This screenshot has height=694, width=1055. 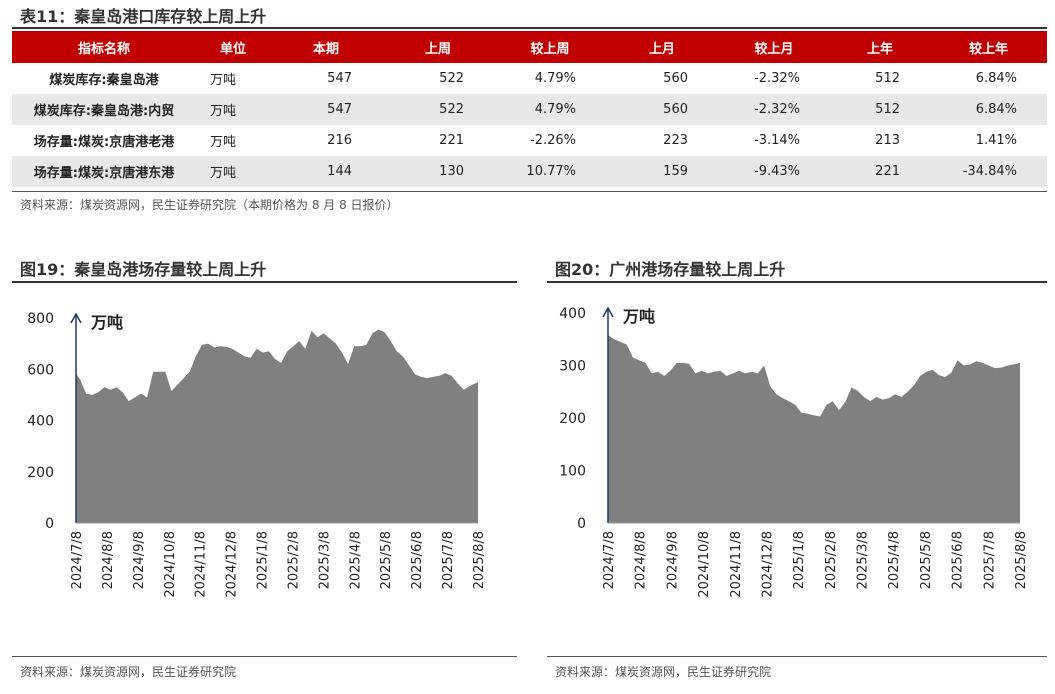 What do you see at coordinates (638, 316) in the screenshot?
I see `y-axis-unit-label: 万吨` at bounding box center [638, 316].